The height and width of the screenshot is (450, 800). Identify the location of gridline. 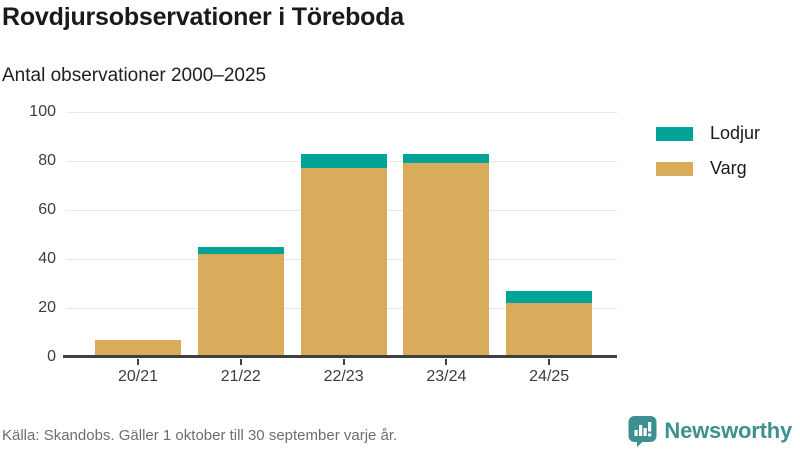
(341, 112).